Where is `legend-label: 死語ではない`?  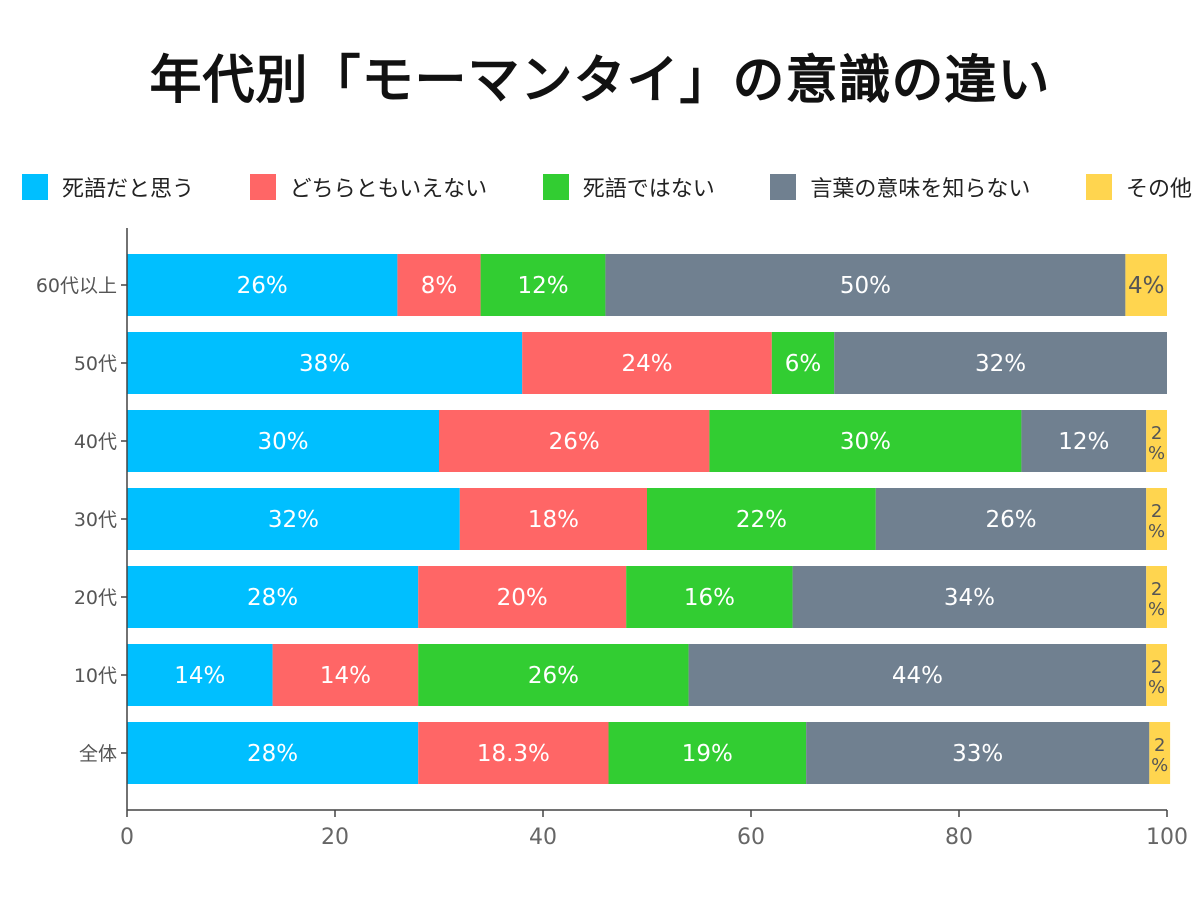
legend-label: 死語ではない is located at coordinates (648, 189).